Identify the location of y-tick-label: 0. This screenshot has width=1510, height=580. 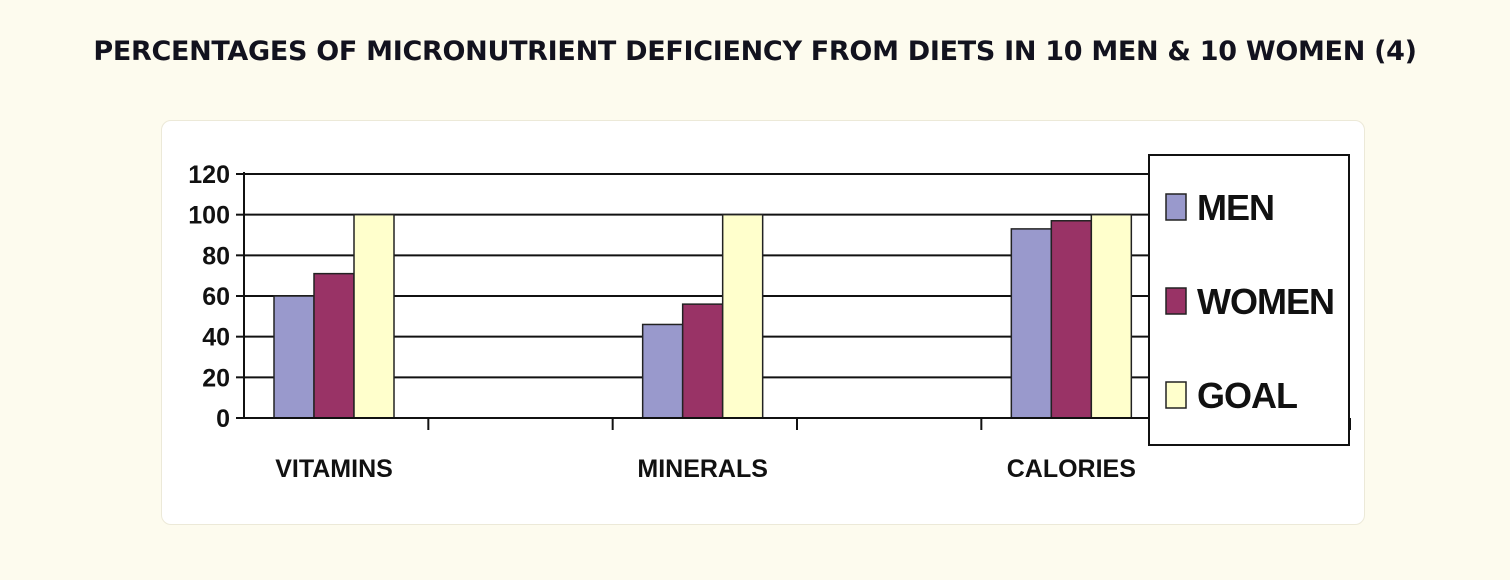
(223, 419).